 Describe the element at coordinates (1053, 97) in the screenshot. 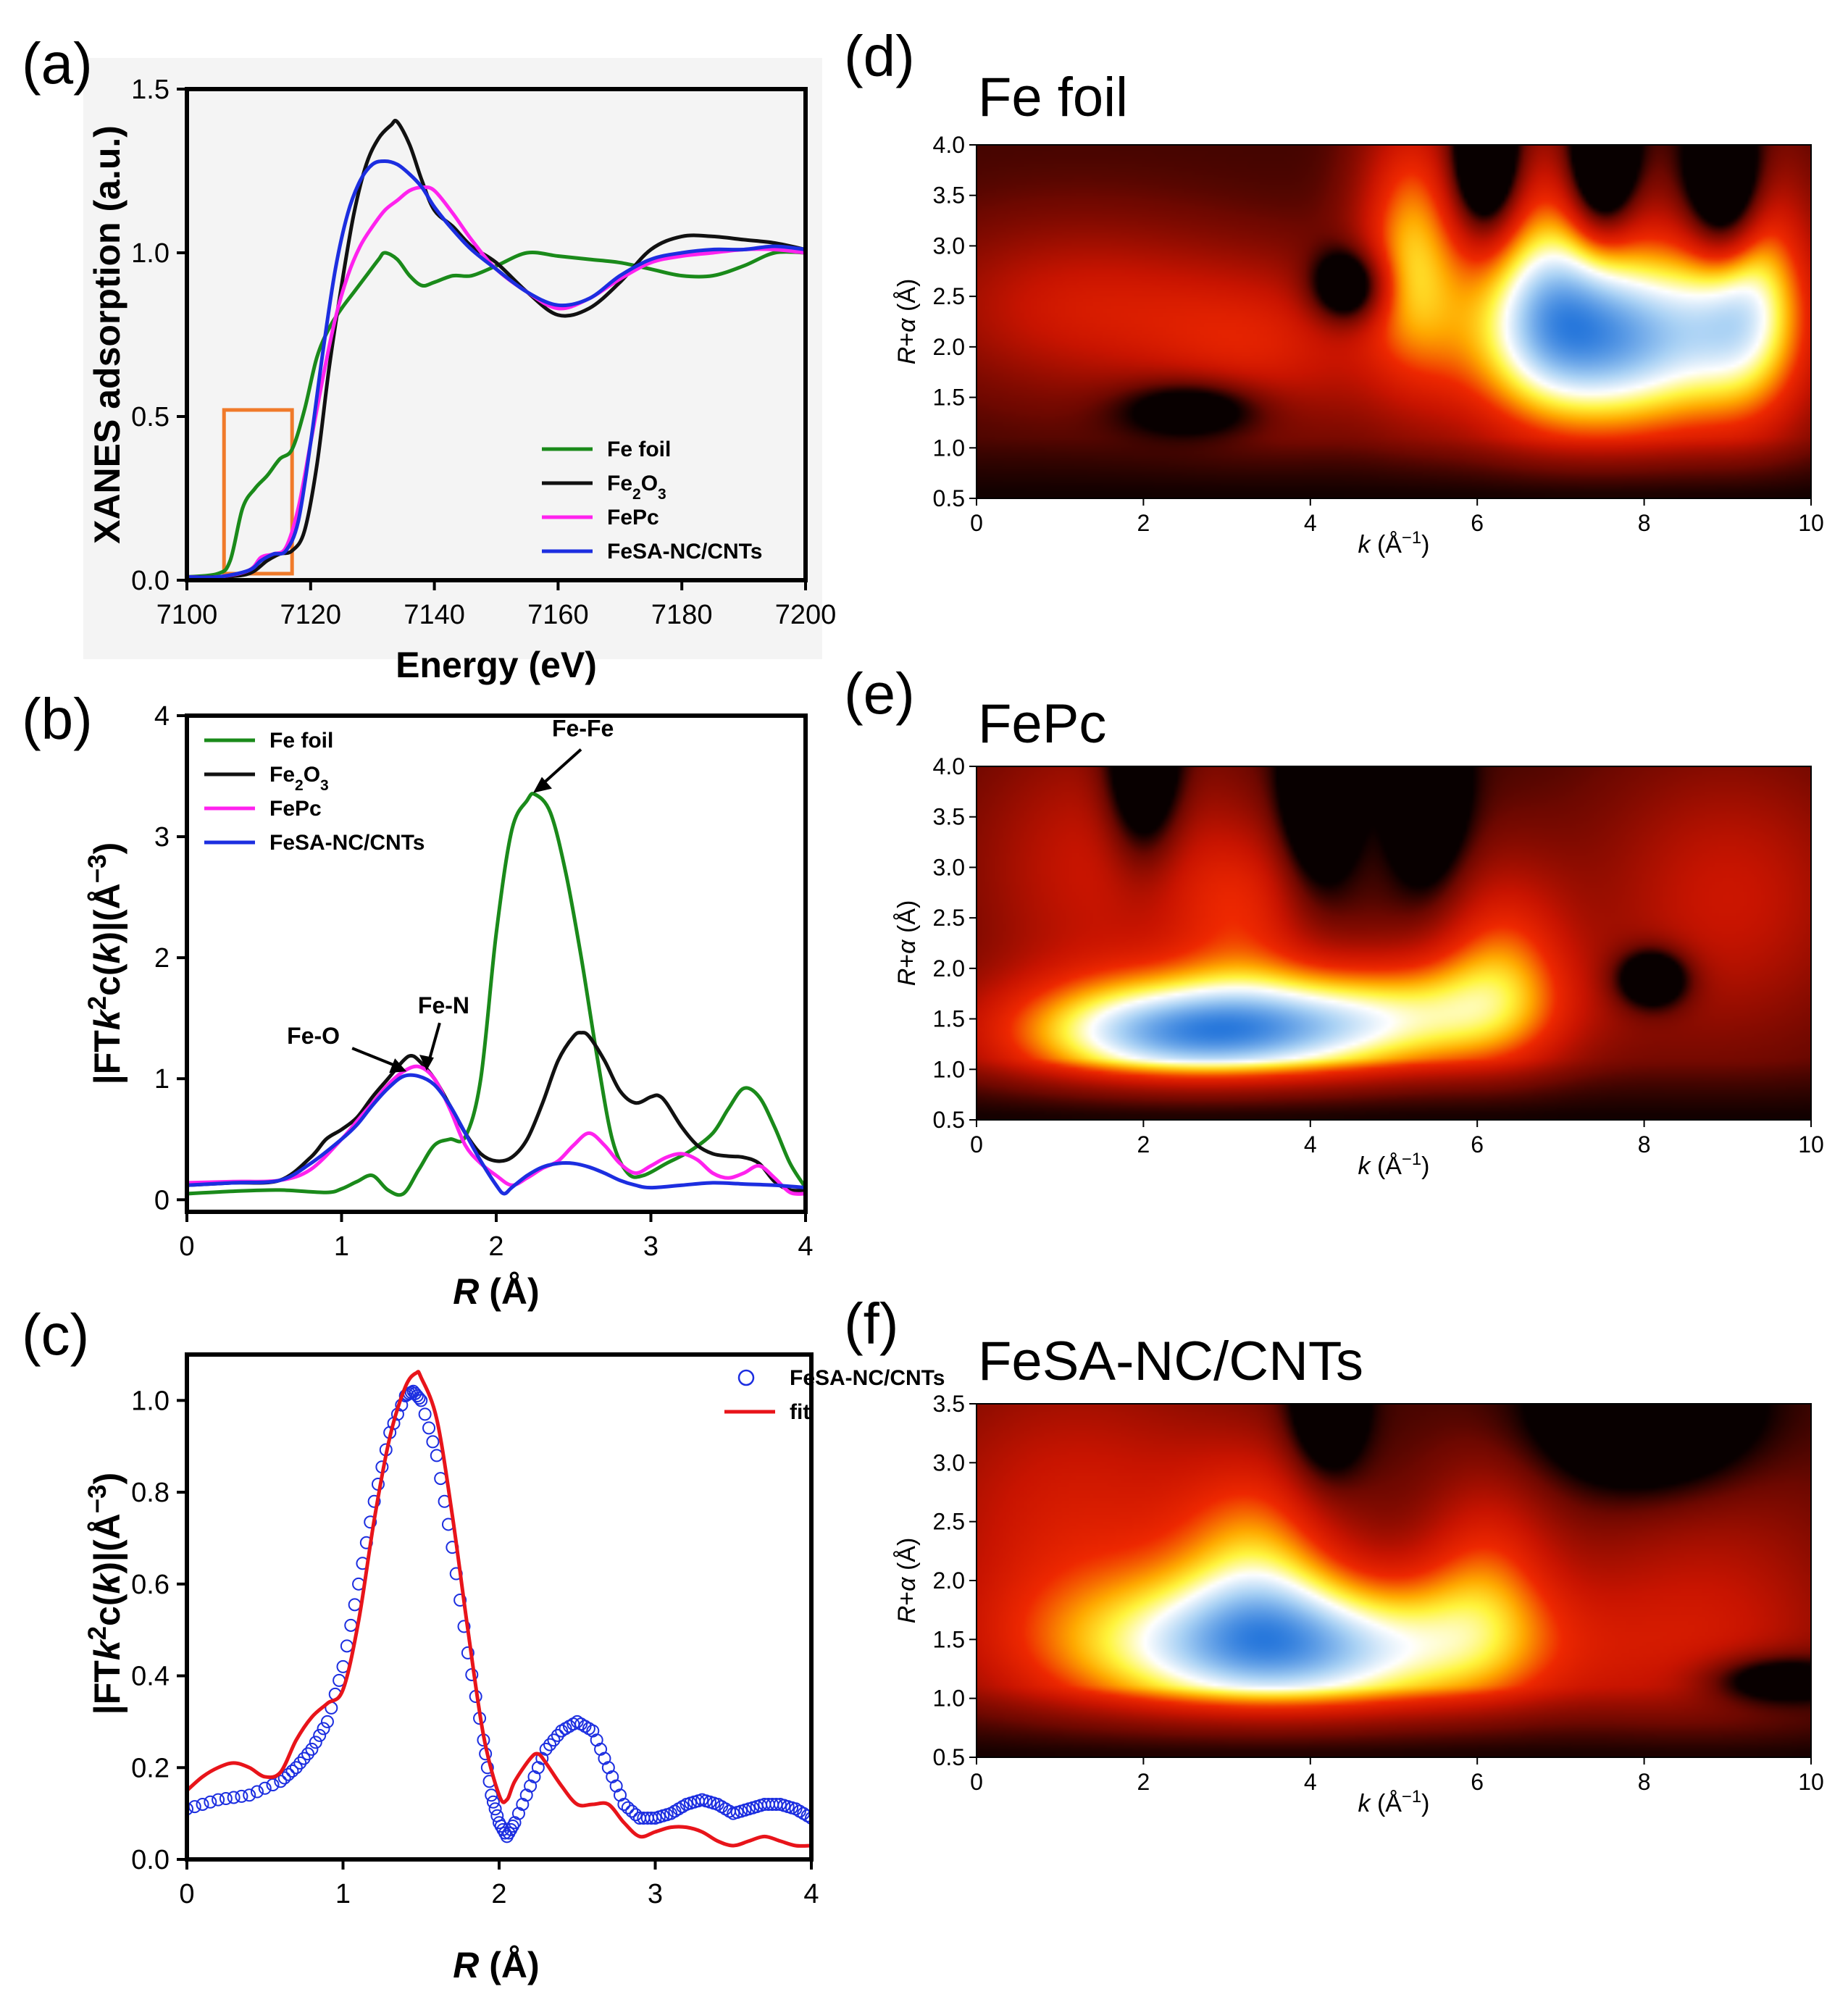

I see `panel-d-title: Fe foil` at that location.